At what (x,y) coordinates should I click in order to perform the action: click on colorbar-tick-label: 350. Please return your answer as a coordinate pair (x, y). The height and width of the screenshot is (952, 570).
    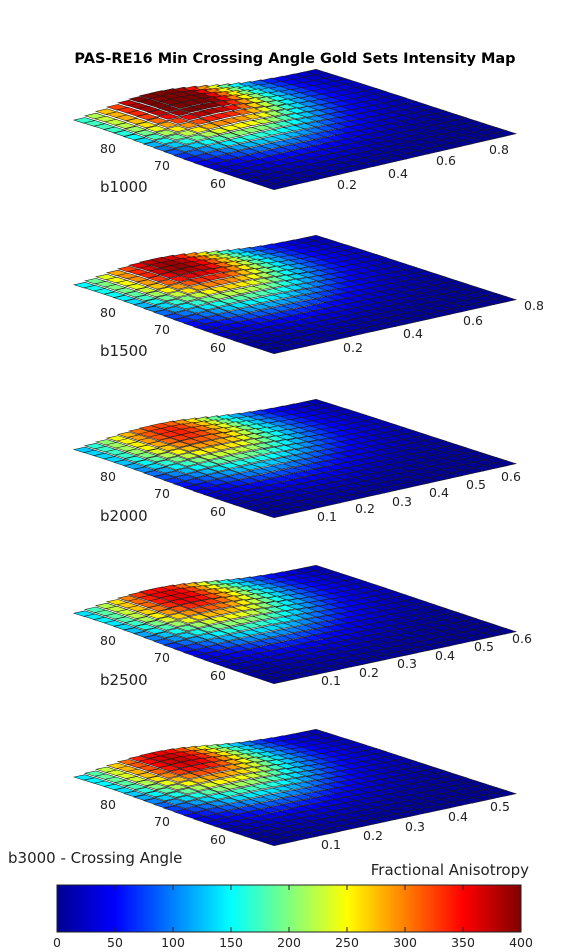
    Looking at the image, I should click on (463, 942).